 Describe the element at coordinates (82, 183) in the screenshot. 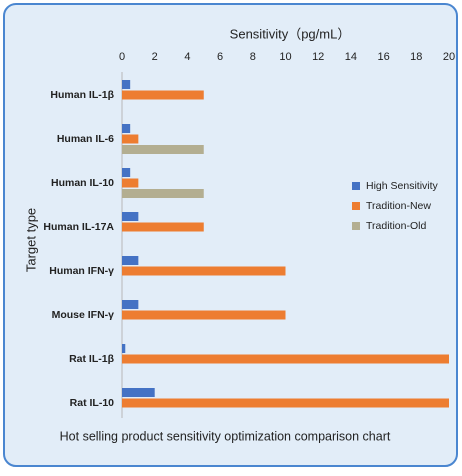

I see `y-tick-label: Human IL-10` at that location.